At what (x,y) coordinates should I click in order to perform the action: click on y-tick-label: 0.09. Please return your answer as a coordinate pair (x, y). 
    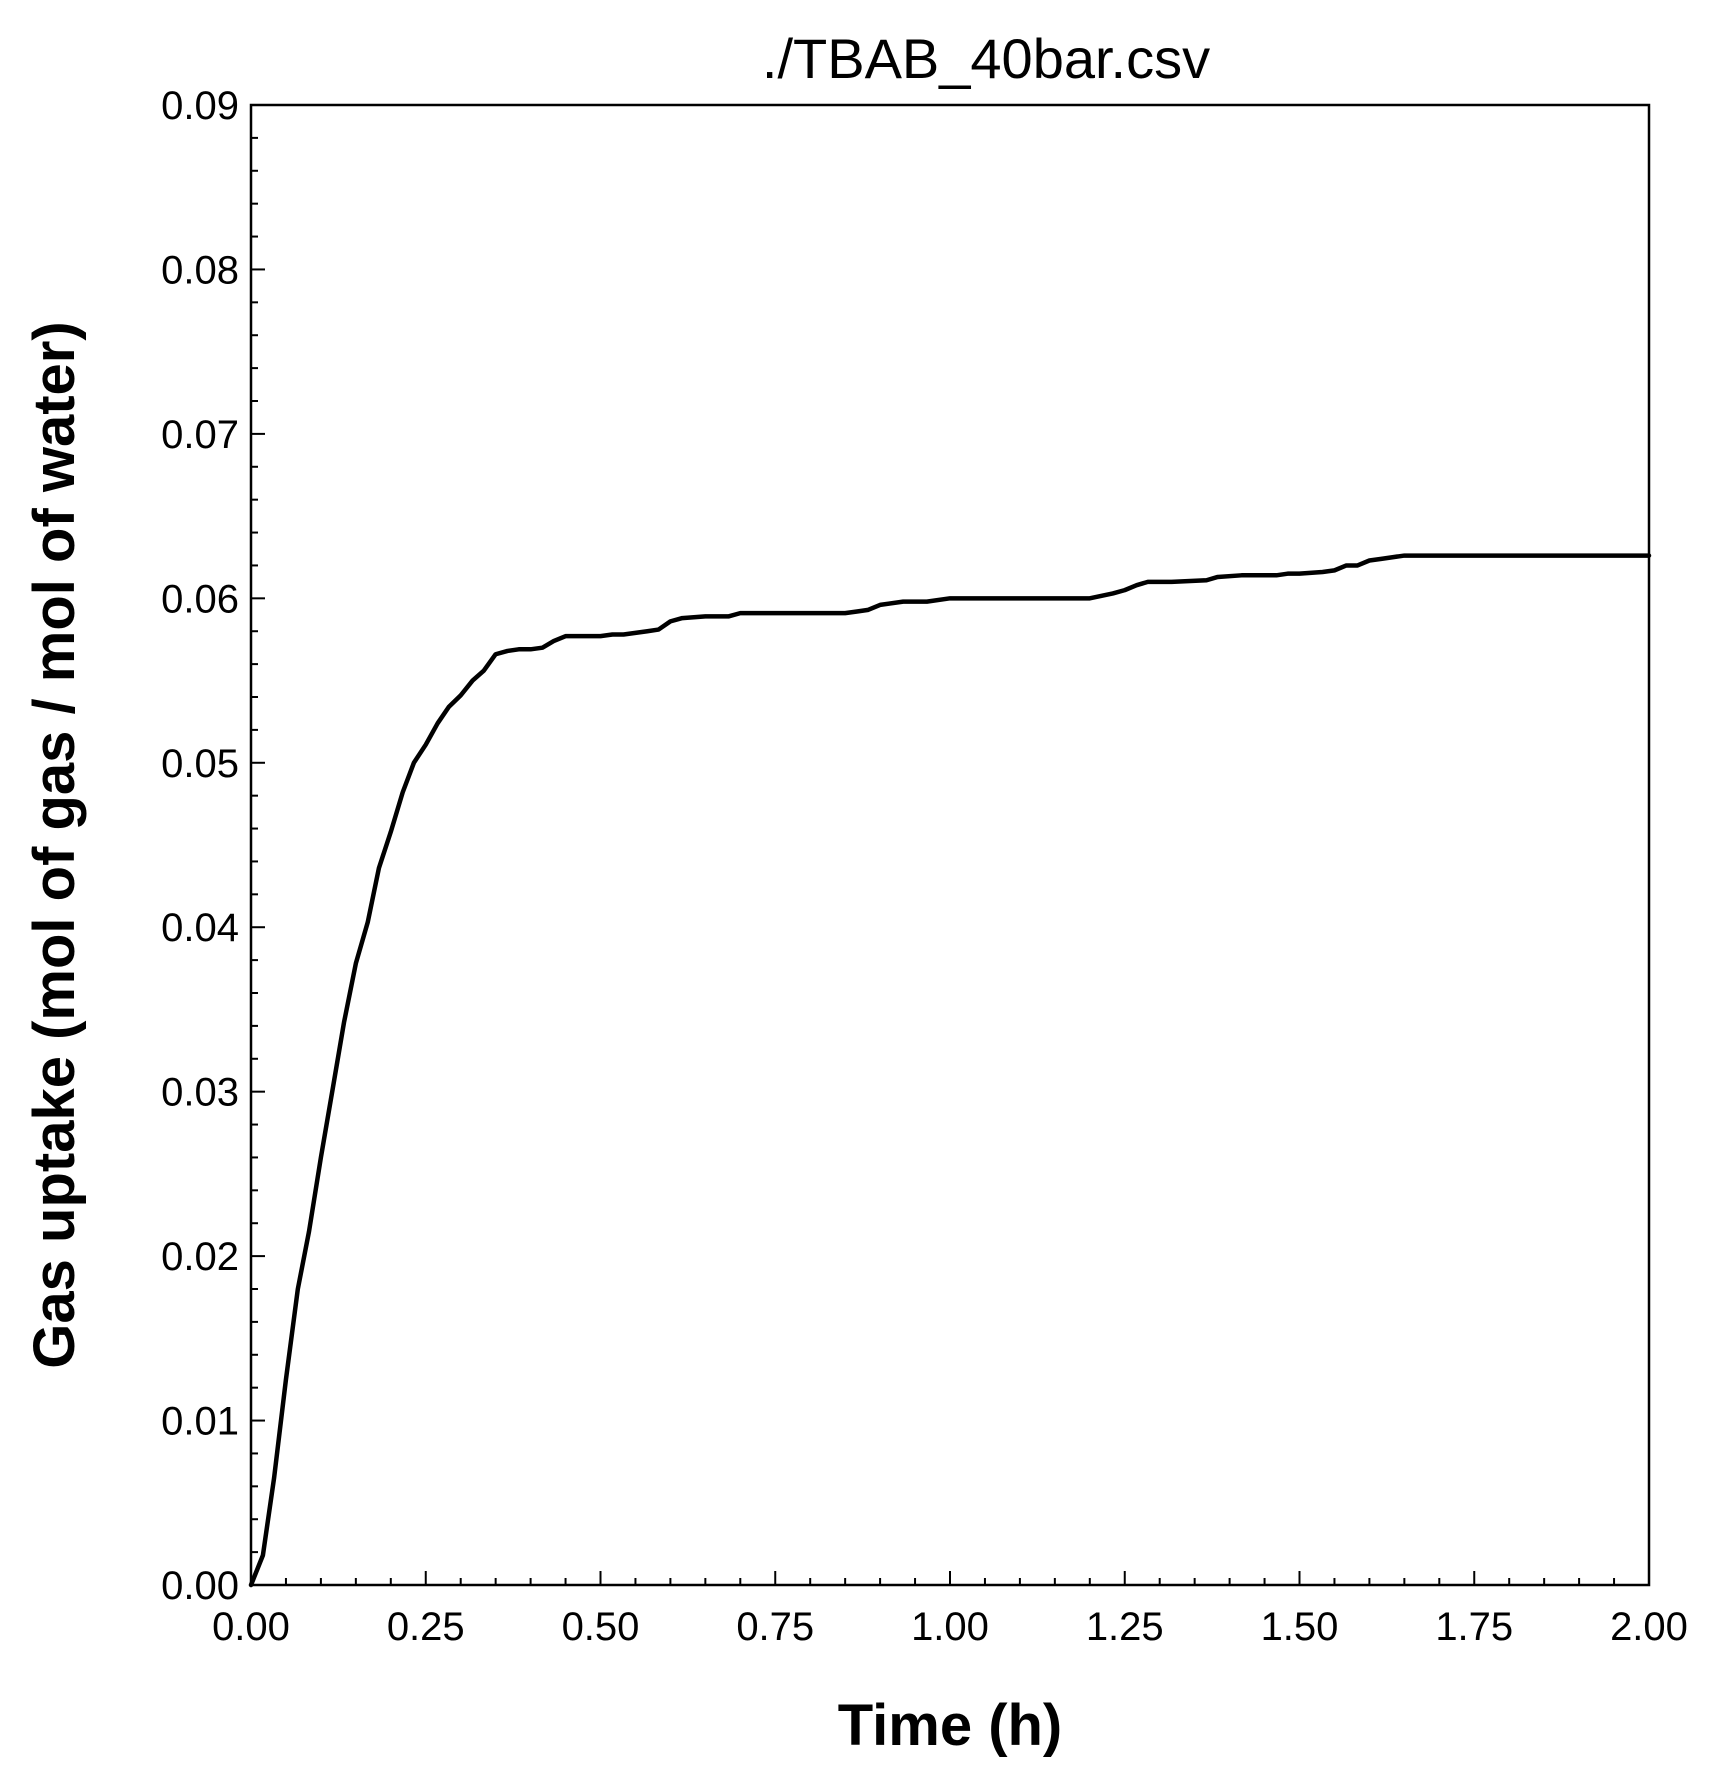
    Looking at the image, I should click on (200, 106).